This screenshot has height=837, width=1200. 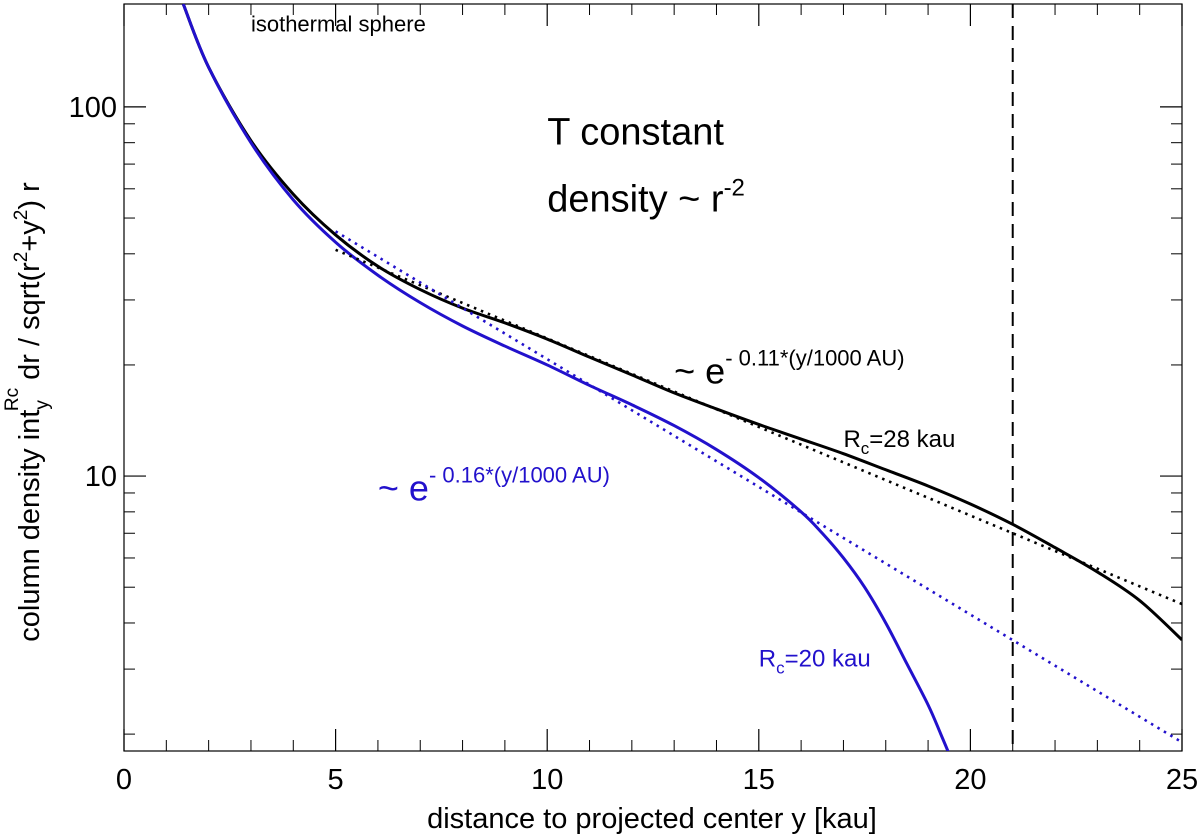 What do you see at coordinates (1182, 780) in the screenshot?
I see `x-tick-label: 25` at bounding box center [1182, 780].